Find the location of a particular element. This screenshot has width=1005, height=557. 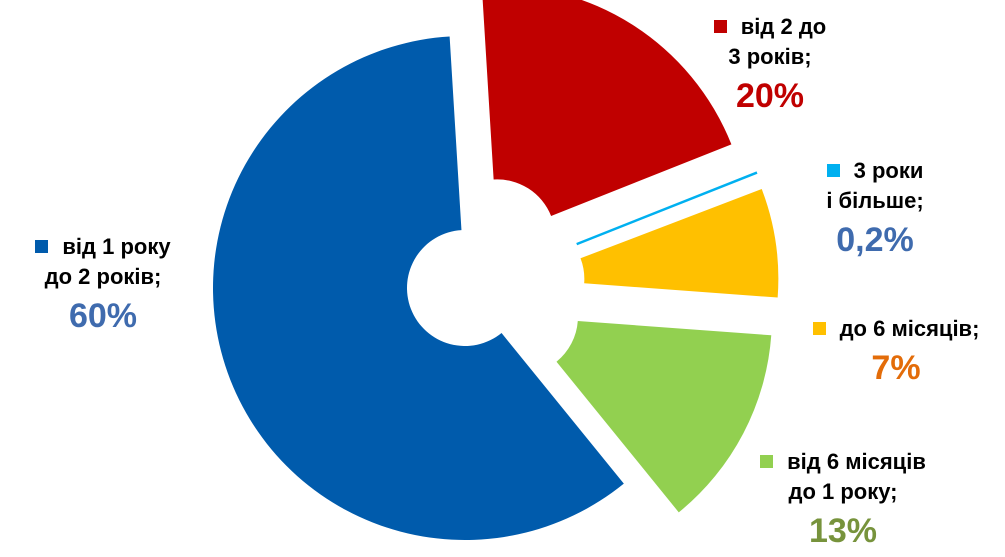

slice-label-line2: до 2 років; is located at coordinates (103, 276).